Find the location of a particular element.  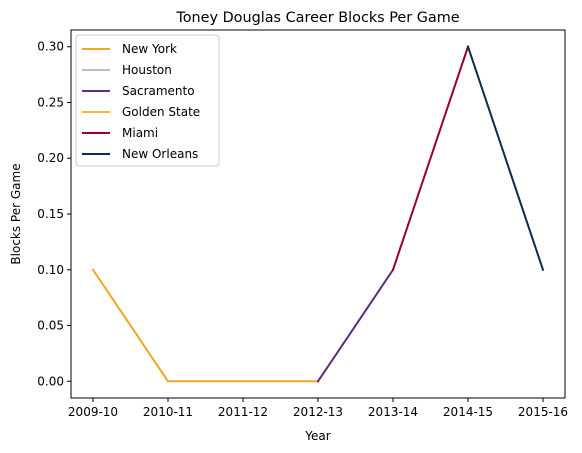

y-axis-label: Blocks Per Game is located at coordinates (16, 213).